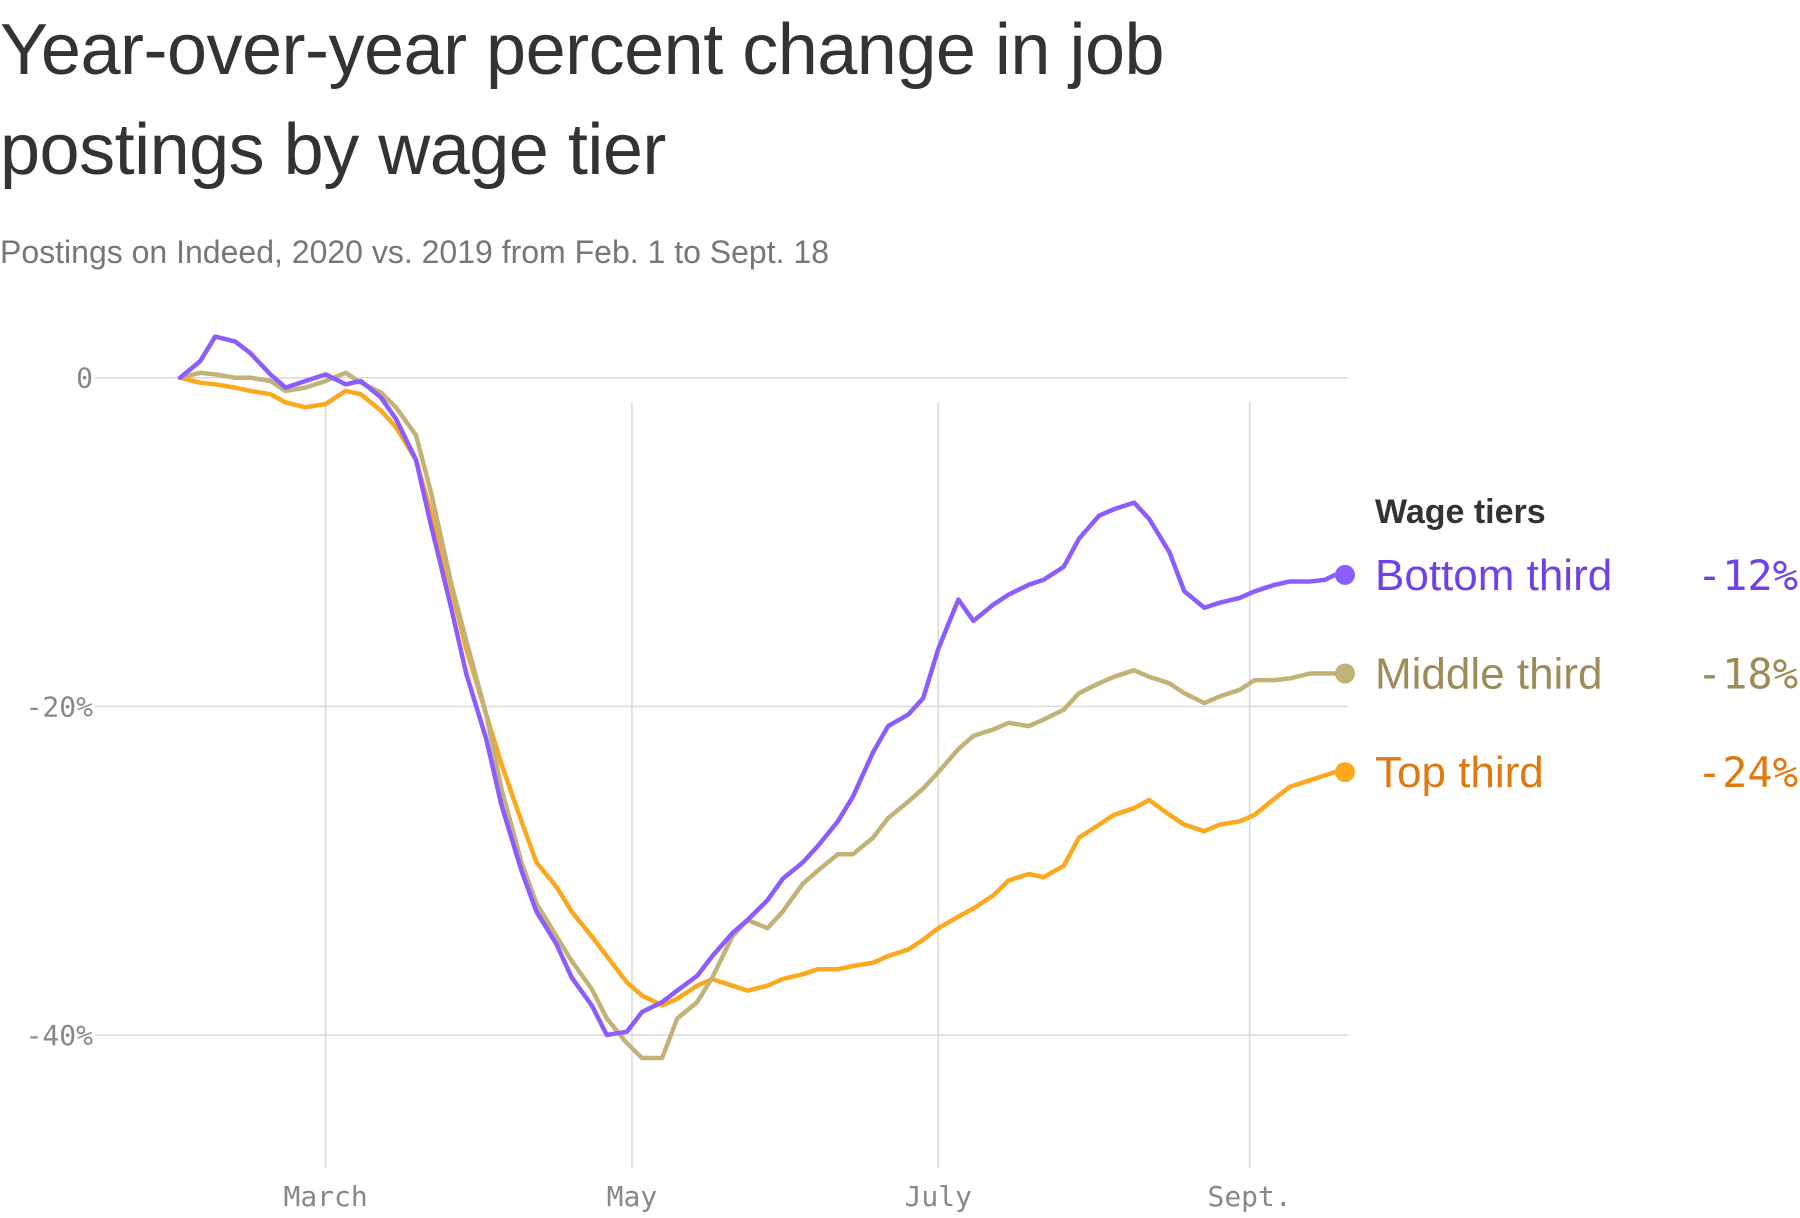 The image size is (1800, 1218). What do you see at coordinates (1493, 575) in the screenshot?
I see `legend-series-name: Bottom third` at bounding box center [1493, 575].